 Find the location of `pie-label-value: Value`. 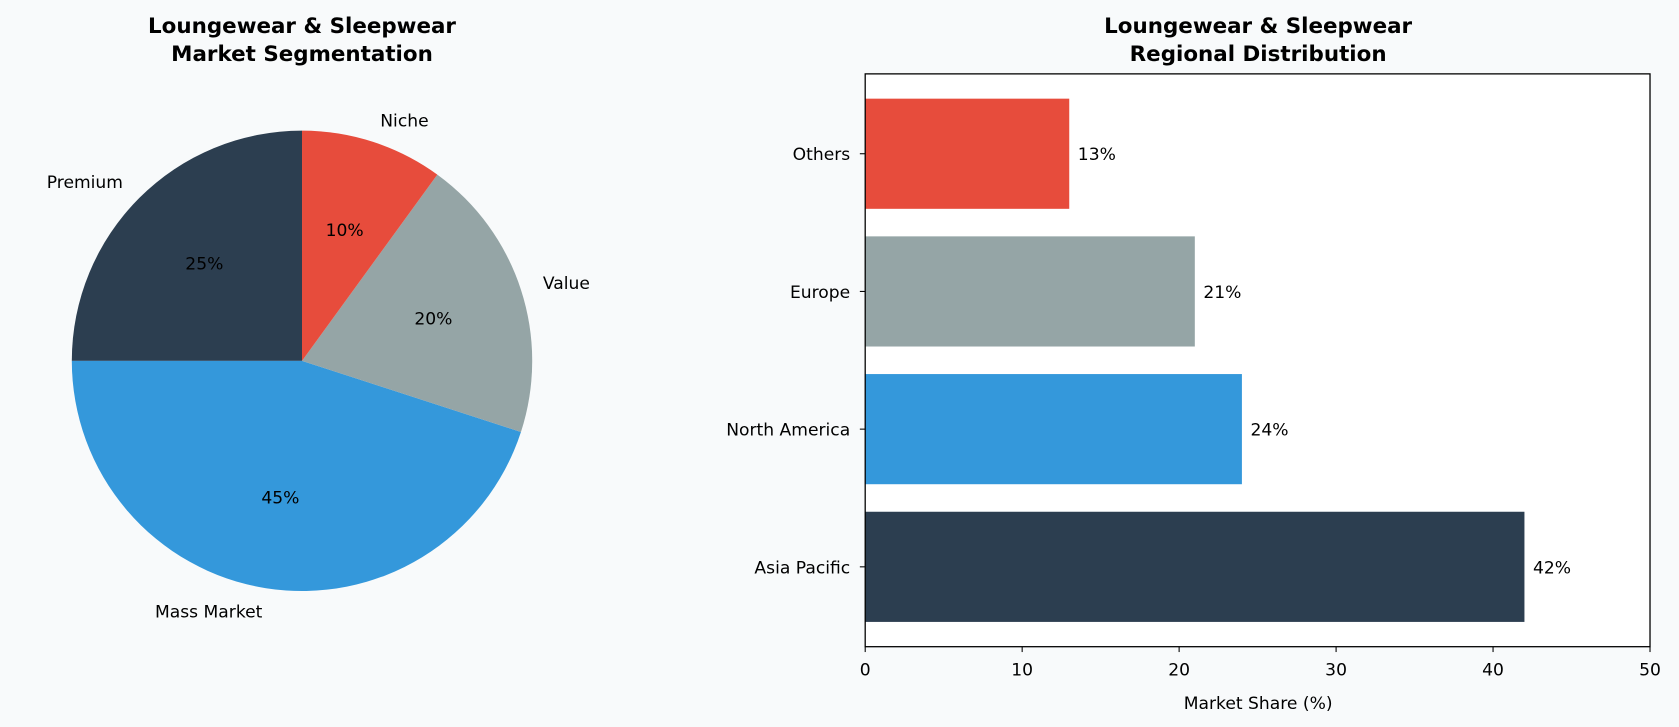

pie-label-value: Value is located at coordinates (566, 284).